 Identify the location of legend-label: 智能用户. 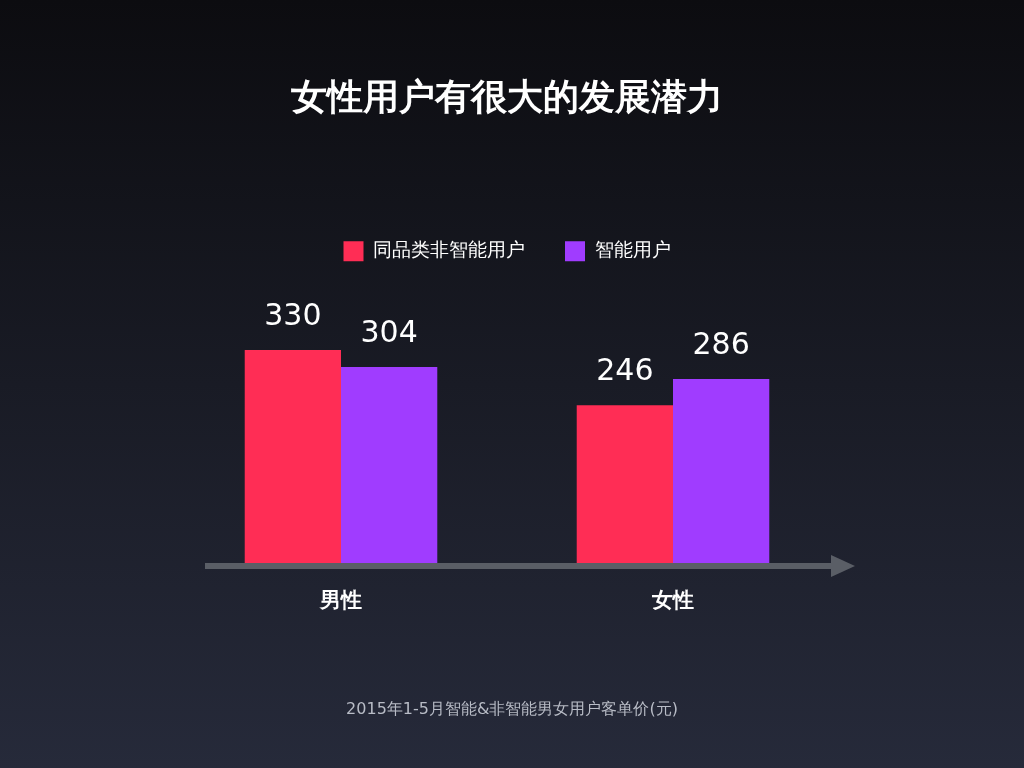
(632, 249).